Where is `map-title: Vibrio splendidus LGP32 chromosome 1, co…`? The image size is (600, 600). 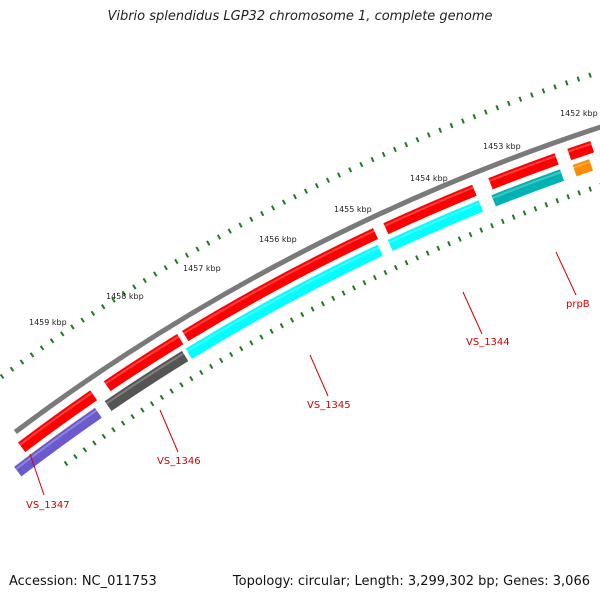
map-title: Vibrio splendidus LGP32 chromosome 1, co… is located at coordinates (300, 16).